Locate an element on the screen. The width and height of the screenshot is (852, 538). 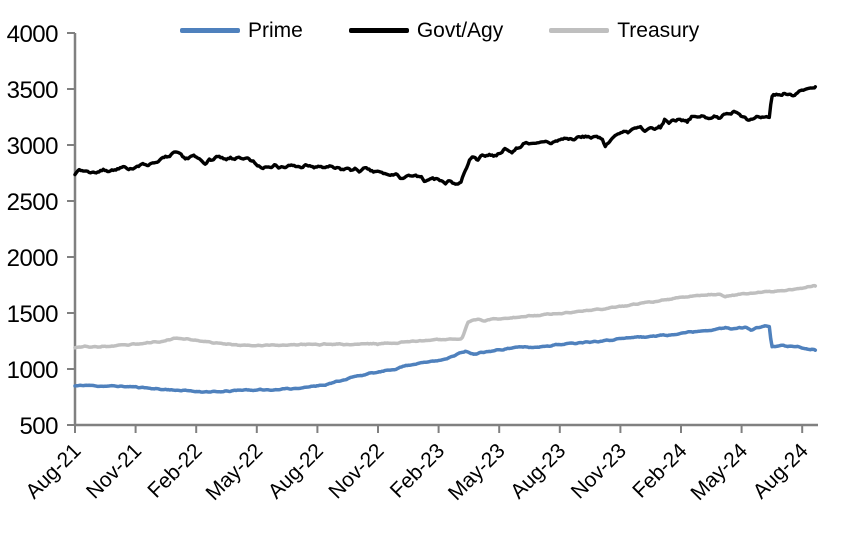
x-tick-label: Feb-22 is located at coordinates (174, 470).